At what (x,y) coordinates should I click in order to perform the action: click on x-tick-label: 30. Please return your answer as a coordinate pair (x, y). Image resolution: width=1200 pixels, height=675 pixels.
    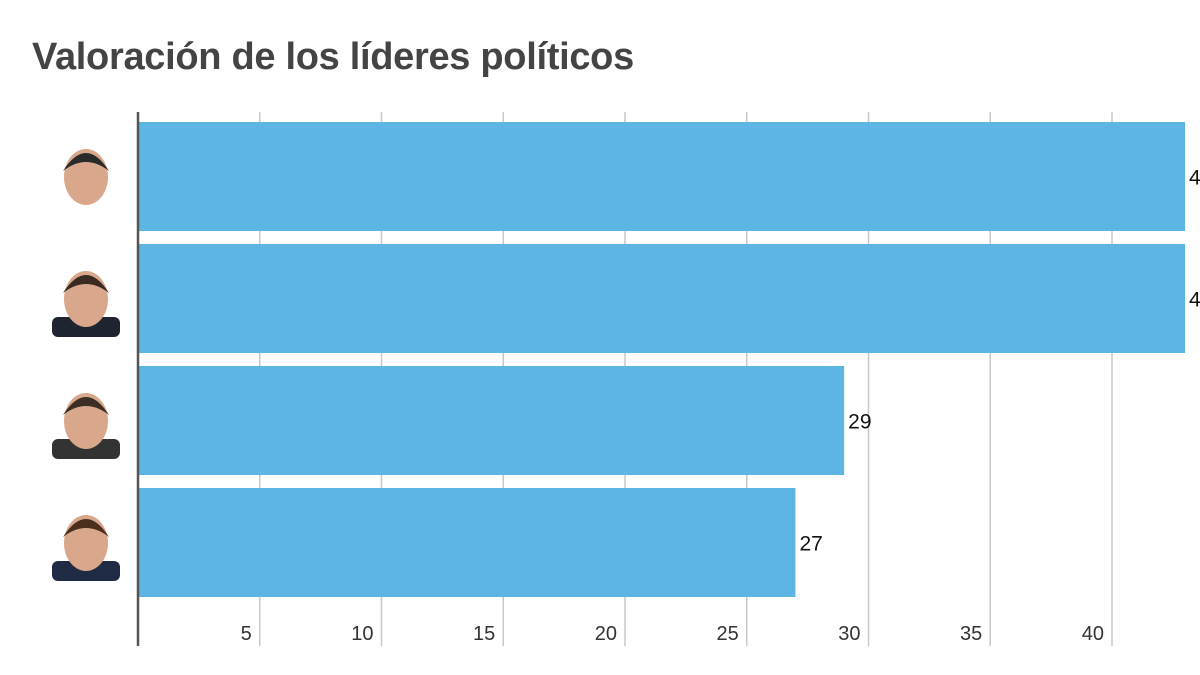
    Looking at the image, I should click on (849, 634).